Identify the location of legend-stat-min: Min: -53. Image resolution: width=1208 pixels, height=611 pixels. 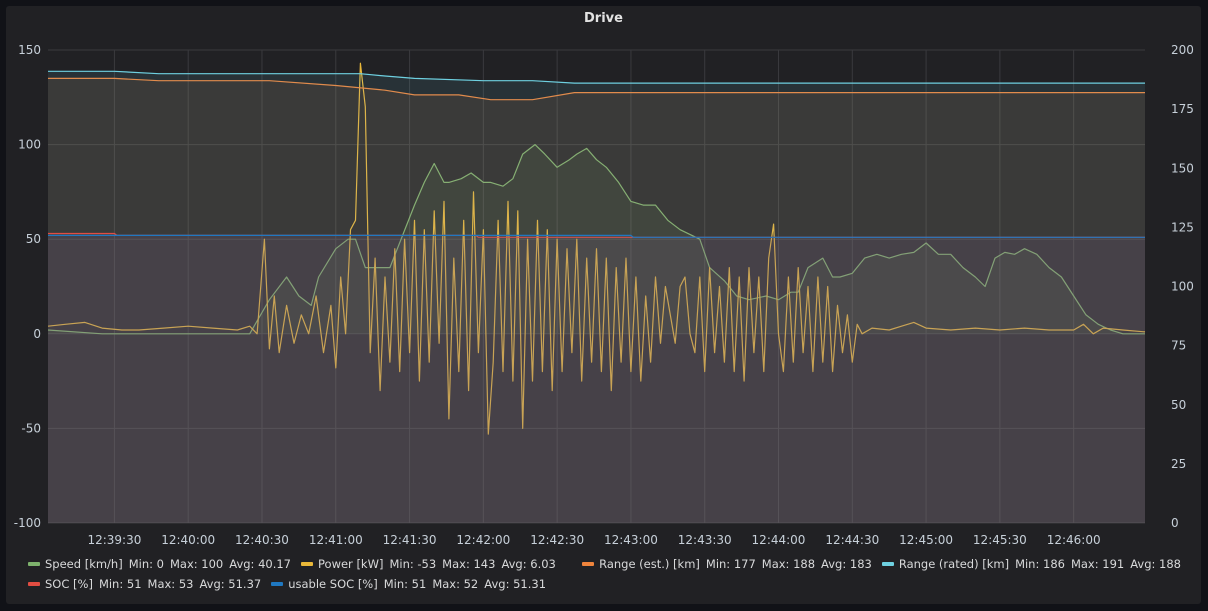
(413, 564).